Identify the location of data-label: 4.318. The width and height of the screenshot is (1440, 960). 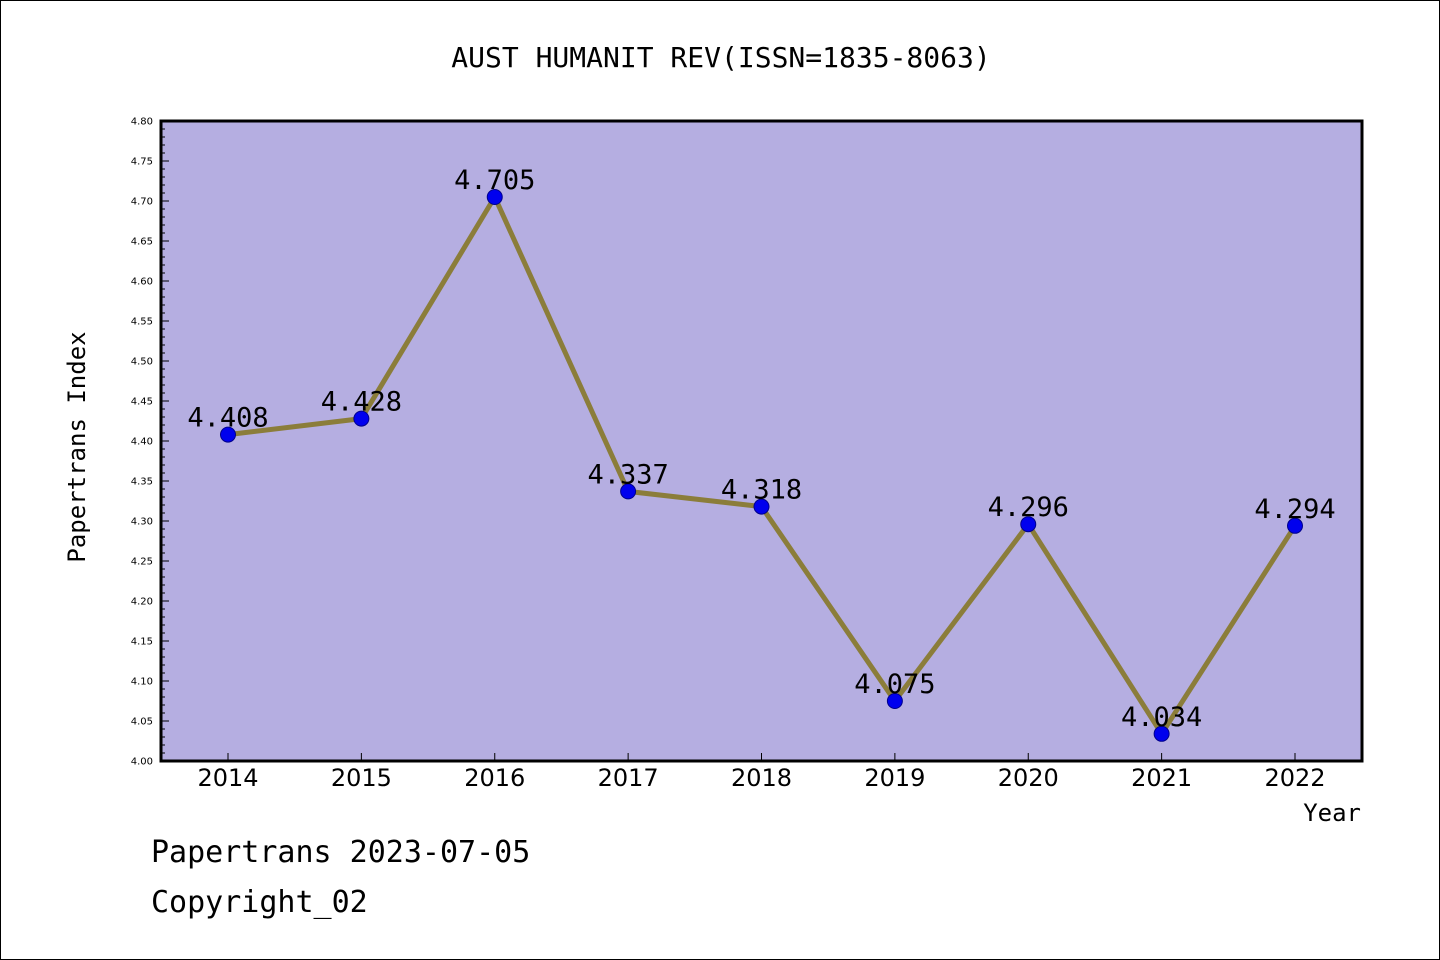
(761, 490).